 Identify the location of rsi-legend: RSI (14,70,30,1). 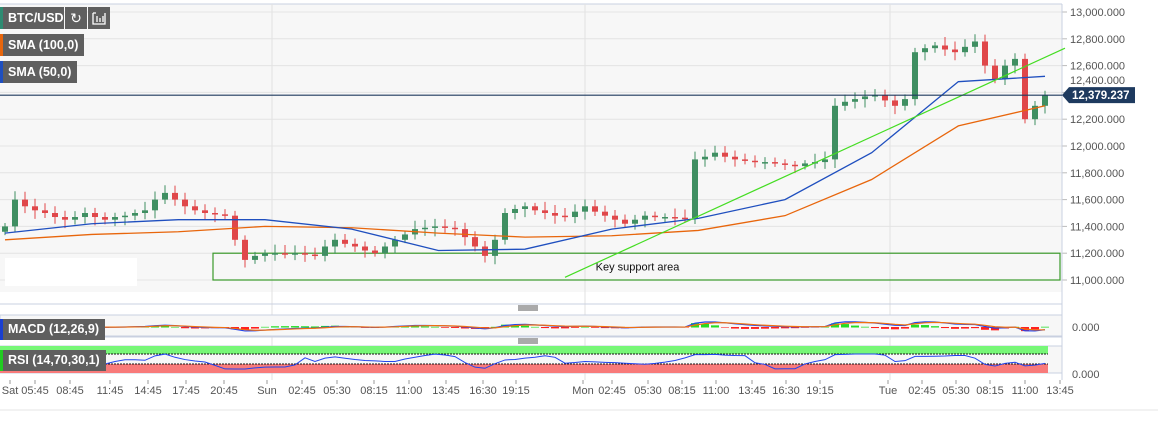
(53, 360).